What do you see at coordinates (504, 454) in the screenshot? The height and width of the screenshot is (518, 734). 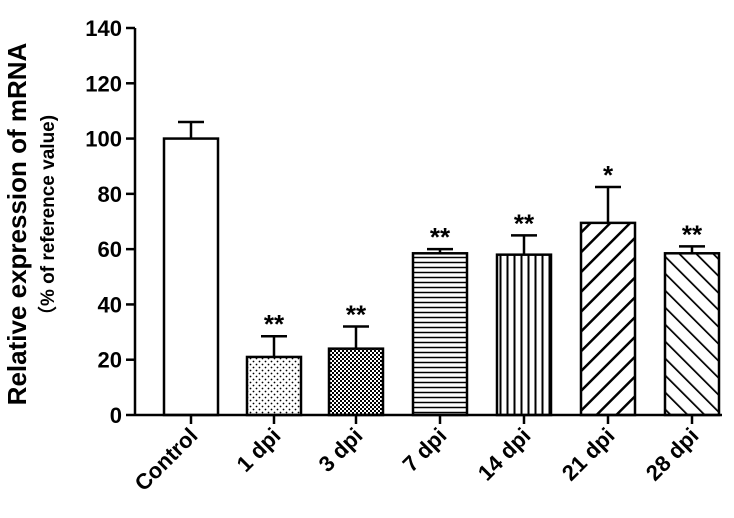 I see `x-tick-label: 14 dpi` at bounding box center [504, 454].